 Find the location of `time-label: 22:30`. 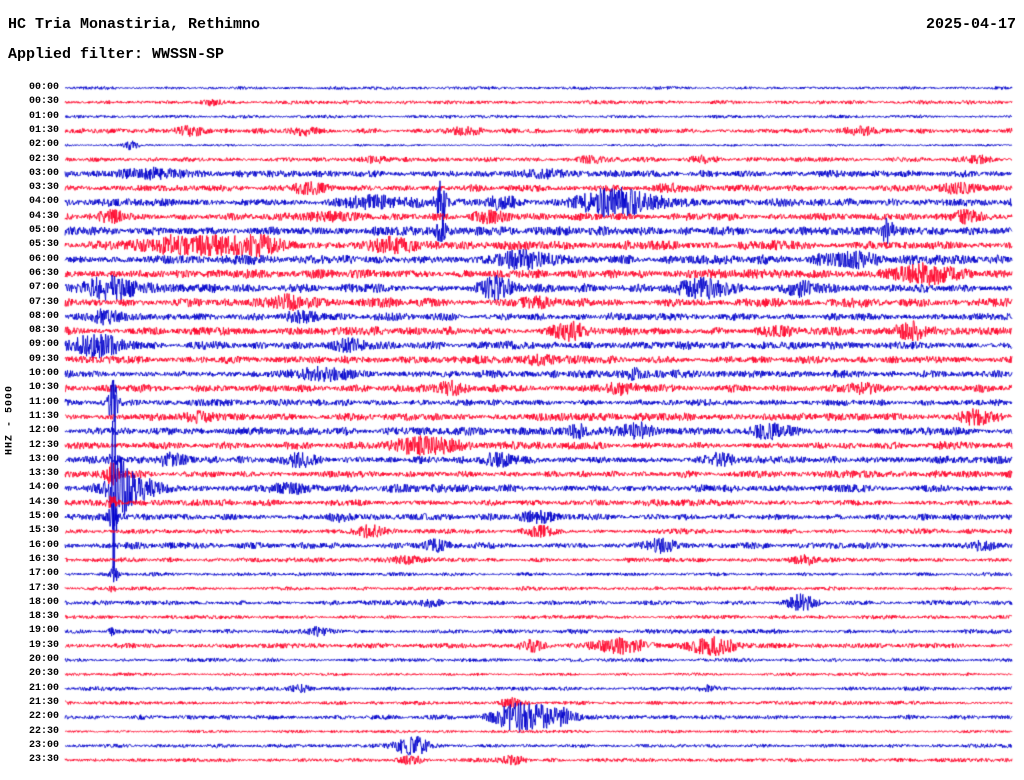

time-label: 22:30 is located at coordinates (43, 731).